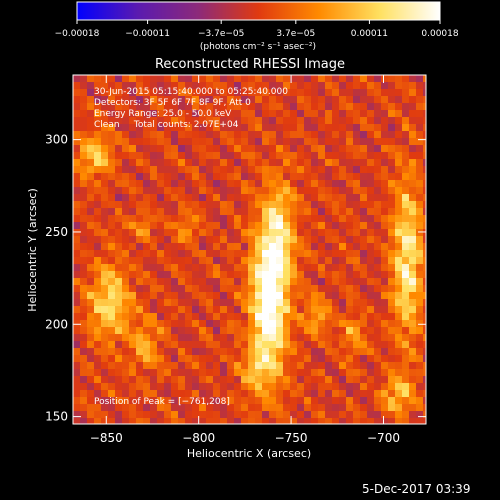  Describe the element at coordinates (106, 438) in the screenshot. I see `x-tick-label: −850` at that location.